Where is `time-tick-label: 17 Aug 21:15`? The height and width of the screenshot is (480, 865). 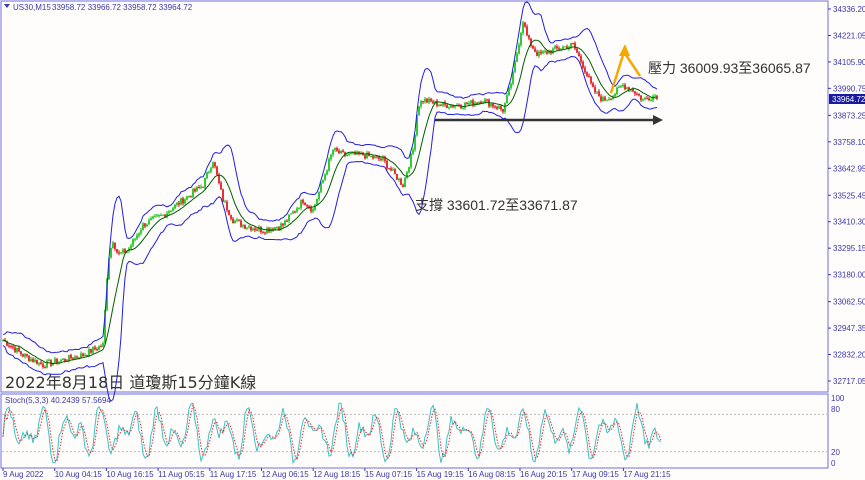 time-tick-label: 17 Aug 21:15 is located at coordinates (647, 474).